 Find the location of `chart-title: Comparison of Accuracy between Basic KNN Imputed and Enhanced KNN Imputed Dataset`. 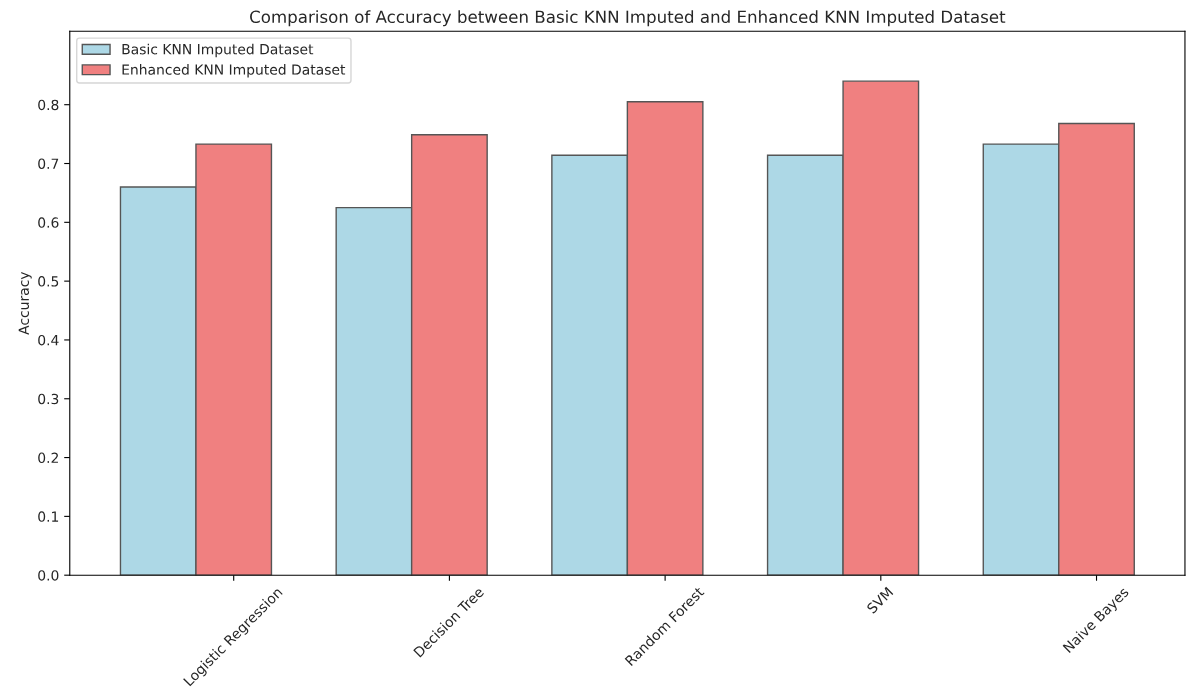

chart-title: Comparison of Accuracy between Basic KNN Imputed and Enhanced KNN Imputed Dataset is located at coordinates (628, 18).